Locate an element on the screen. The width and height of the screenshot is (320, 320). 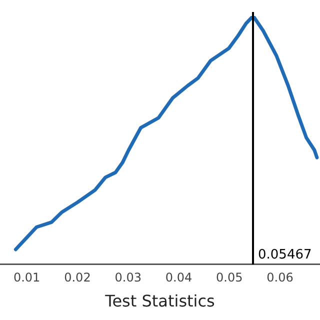
x-tick-label: 0.05 is located at coordinates (229, 277).